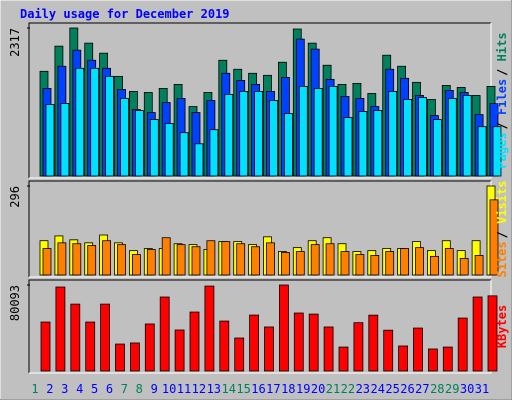  What do you see at coordinates (502, 150) in the screenshot?
I see `legend-entry: Pages` at bounding box center [502, 150].